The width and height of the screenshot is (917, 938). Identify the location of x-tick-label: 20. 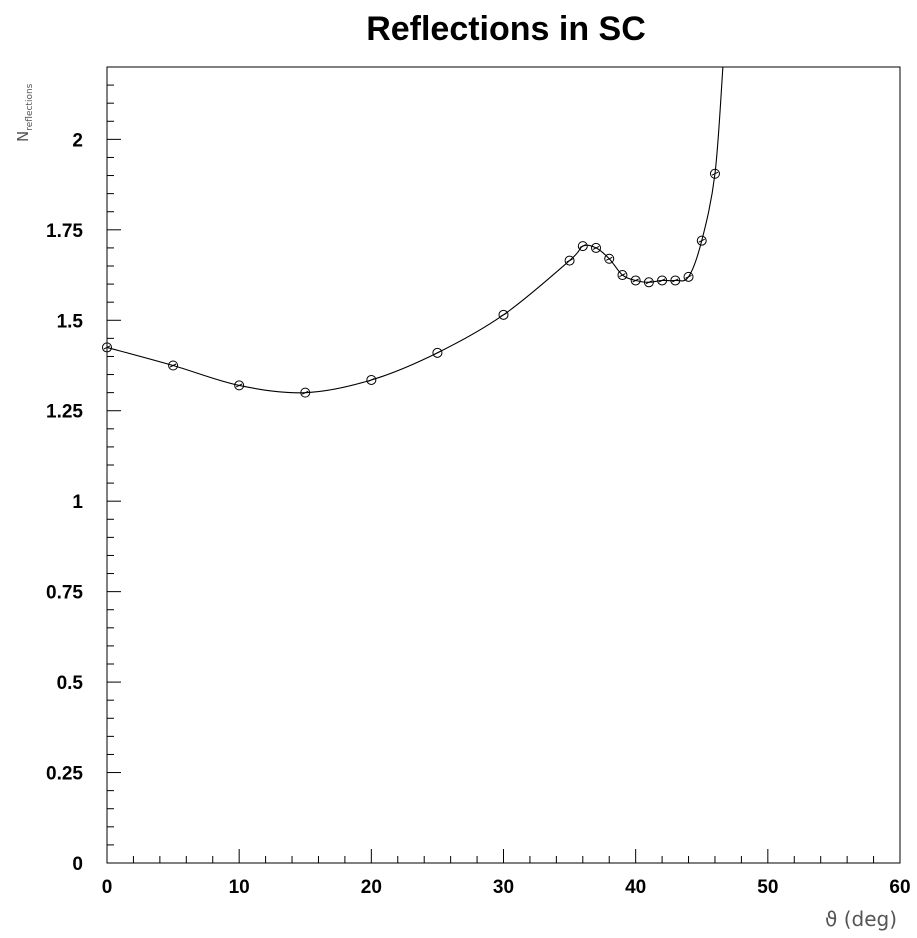
(371, 887).